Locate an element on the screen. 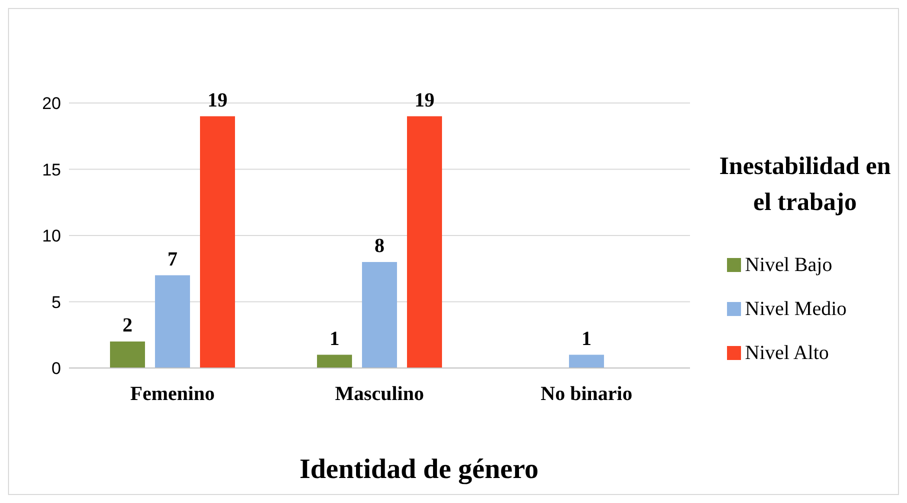 The image size is (907, 503). y-tick-label: 15 is located at coordinates (51, 170).